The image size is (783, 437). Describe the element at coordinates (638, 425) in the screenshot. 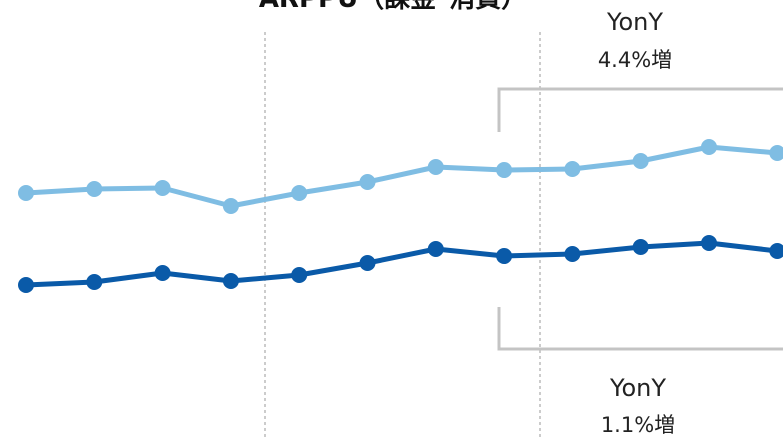

I see `annotation-bottom-line2: 1.1%増` at that location.